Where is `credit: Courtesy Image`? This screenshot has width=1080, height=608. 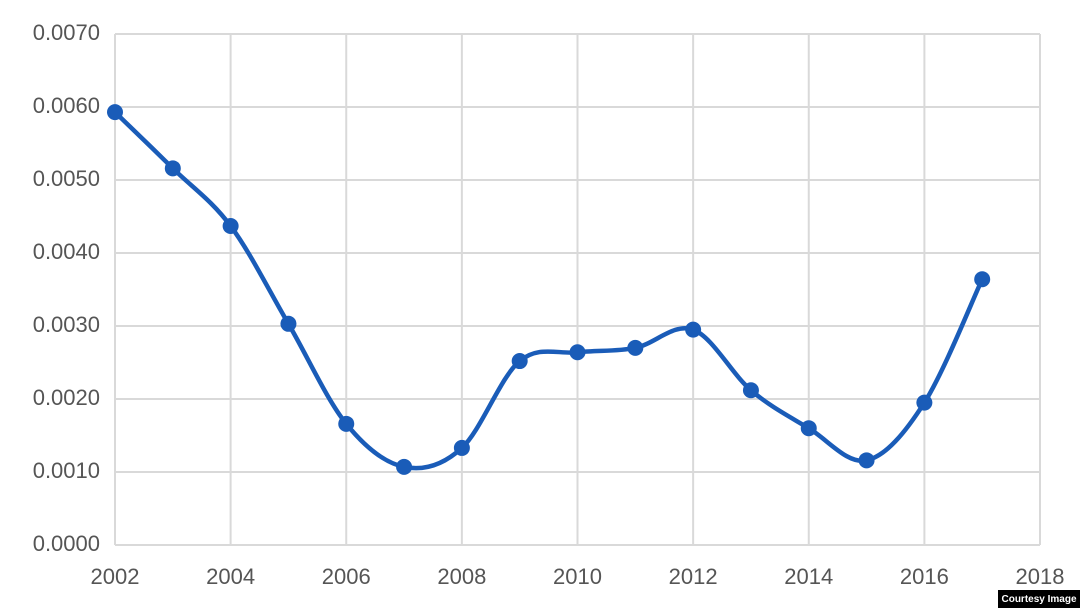
credit: Courtesy Image is located at coordinates (1038, 599).